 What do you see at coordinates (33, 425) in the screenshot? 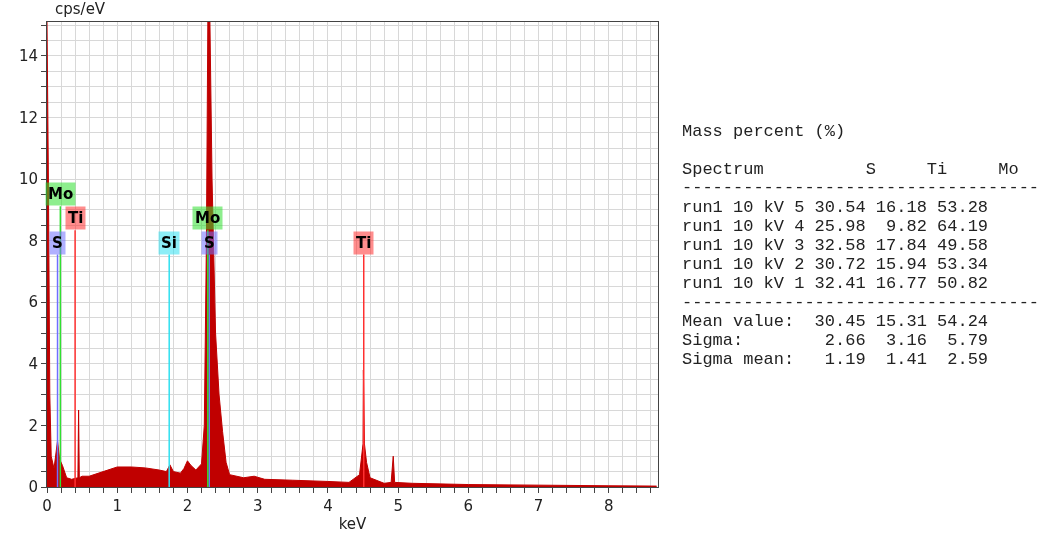
I see `y-tick-label: 2` at bounding box center [33, 425].